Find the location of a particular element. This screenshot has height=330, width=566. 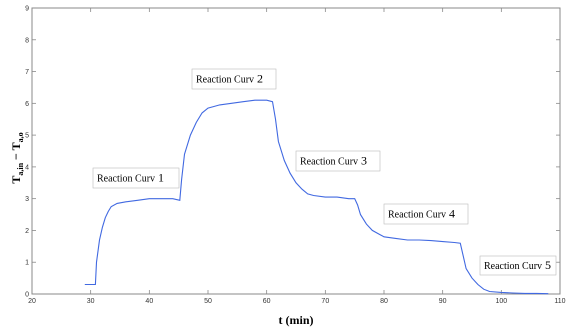

y-tick-label: 3 is located at coordinates (27, 199).